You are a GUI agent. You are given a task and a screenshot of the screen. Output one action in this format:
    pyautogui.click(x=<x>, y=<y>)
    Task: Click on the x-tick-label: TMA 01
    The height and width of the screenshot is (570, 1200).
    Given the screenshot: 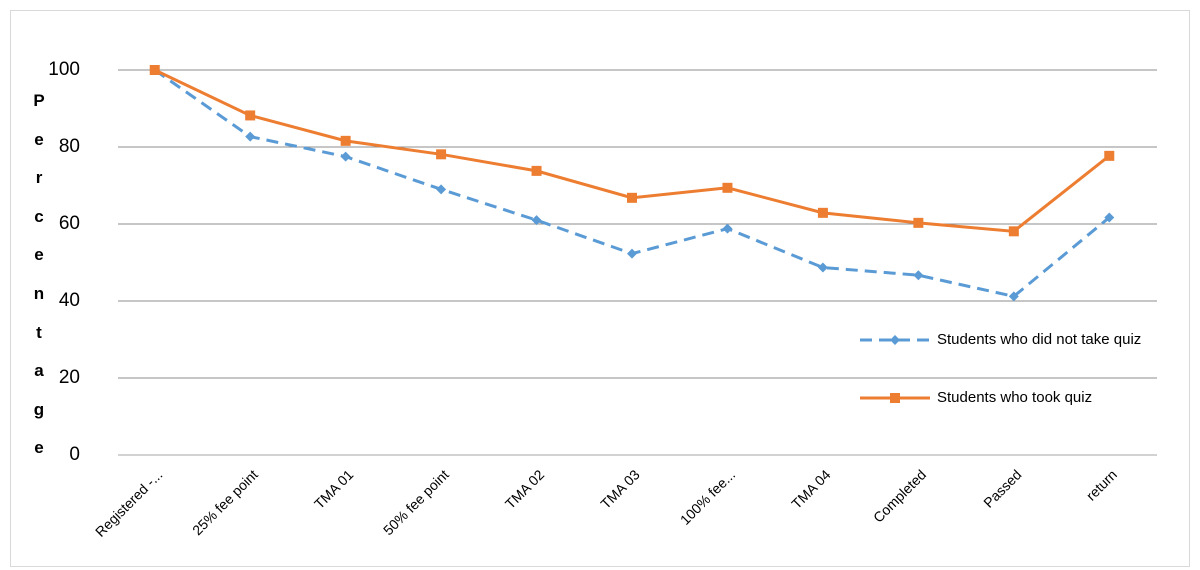 What is the action you would take?
    pyautogui.click(x=334, y=489)
    